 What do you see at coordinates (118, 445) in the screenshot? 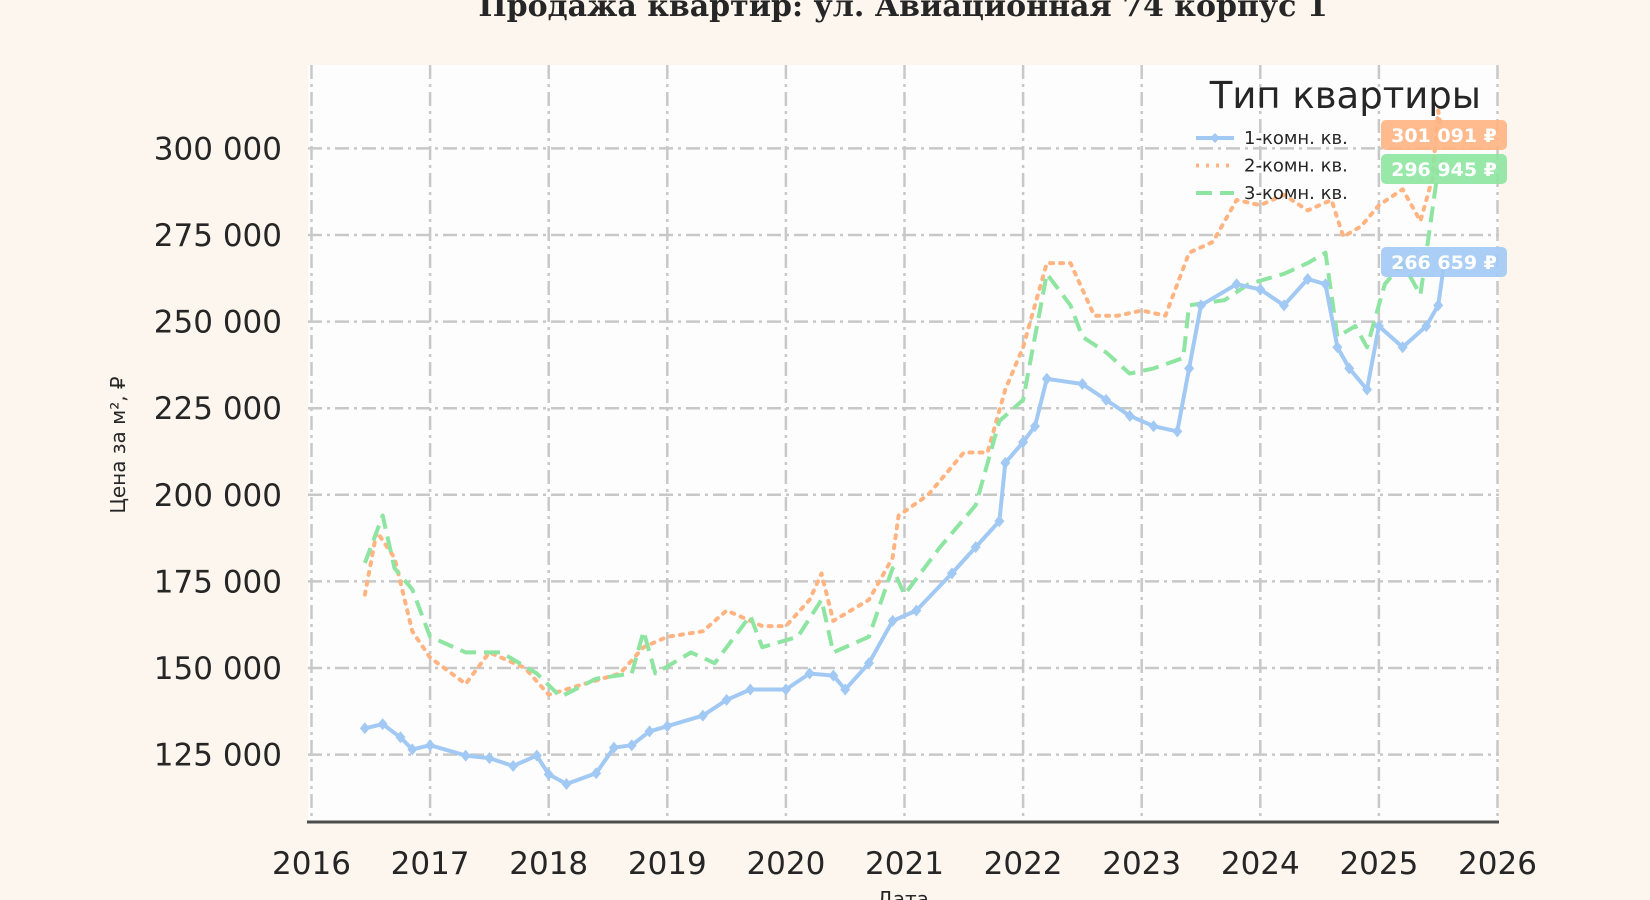
I see `y-axis-label: Цена за м², ₽` at bounding box center [118, 445].